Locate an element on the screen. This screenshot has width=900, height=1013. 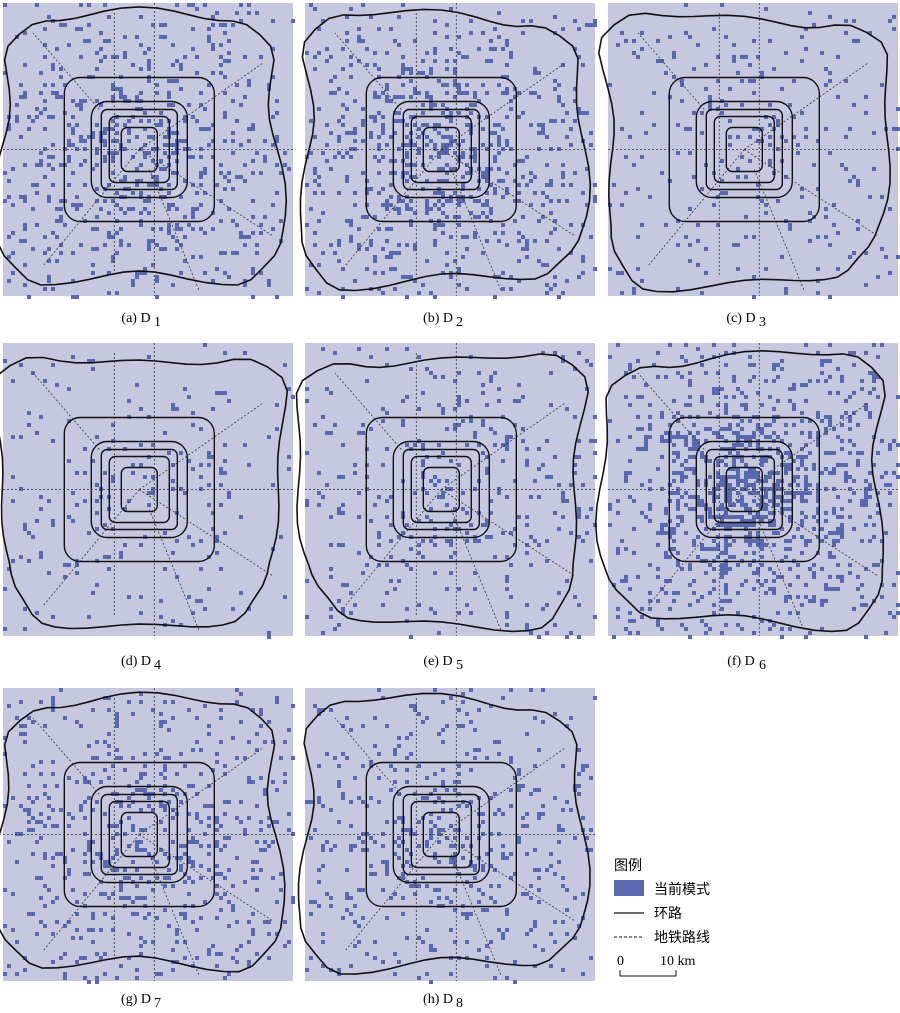
panel-caption: (g) D is located at coordinates (136, 999).